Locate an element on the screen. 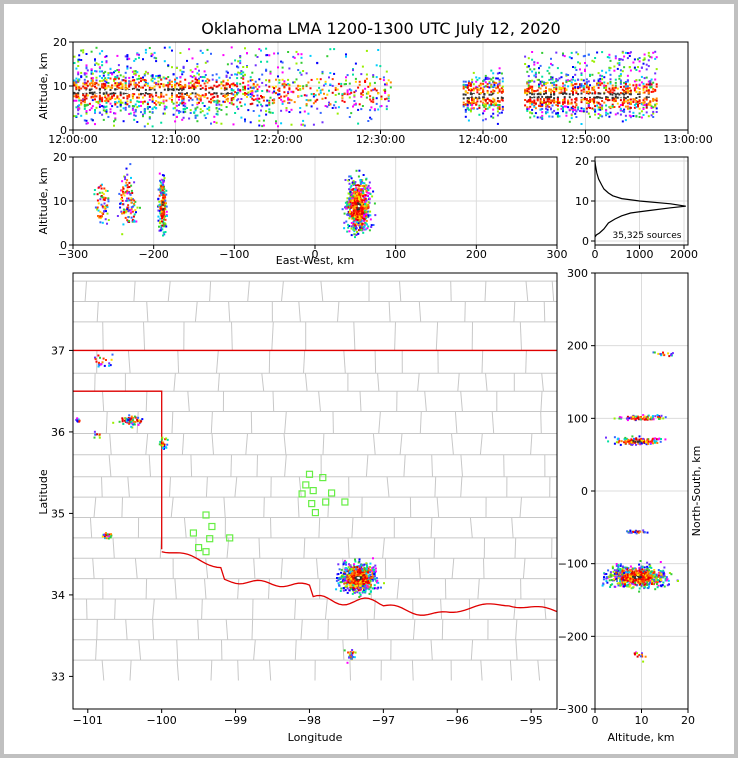 Image resolution: width=738 pixels, height=758 pixels. ew-ytick-label: 10 is located at coordinates (60, 201).